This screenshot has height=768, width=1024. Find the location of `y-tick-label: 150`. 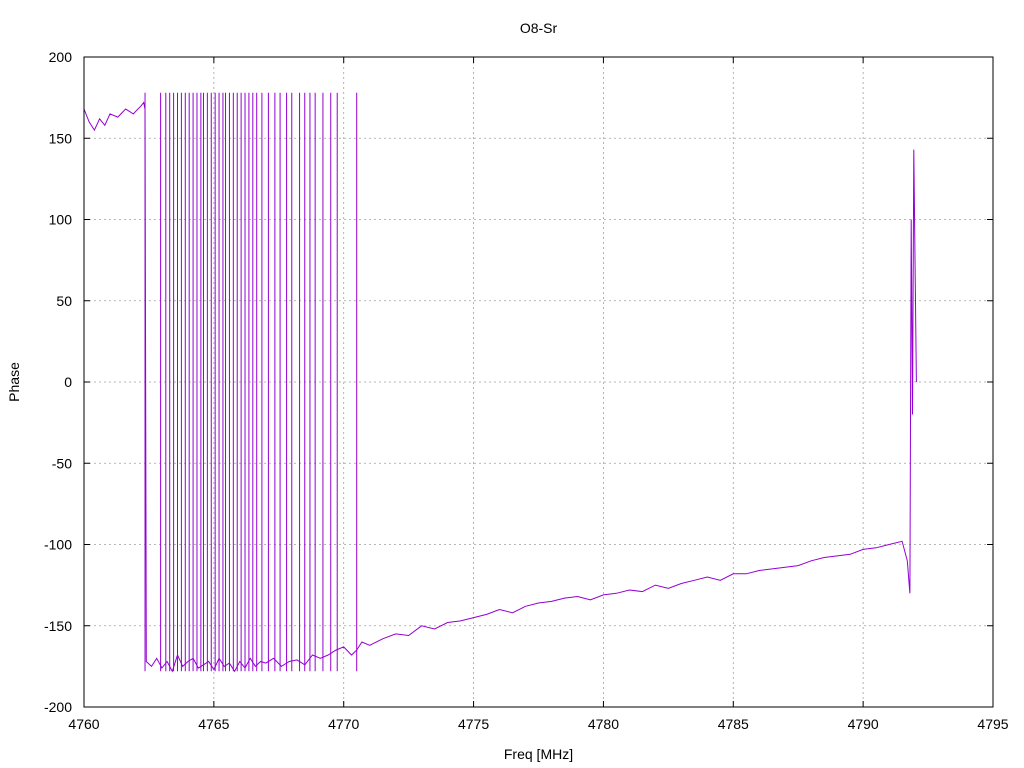

y-tick-label: 150 is located at coordinates (61, 138).